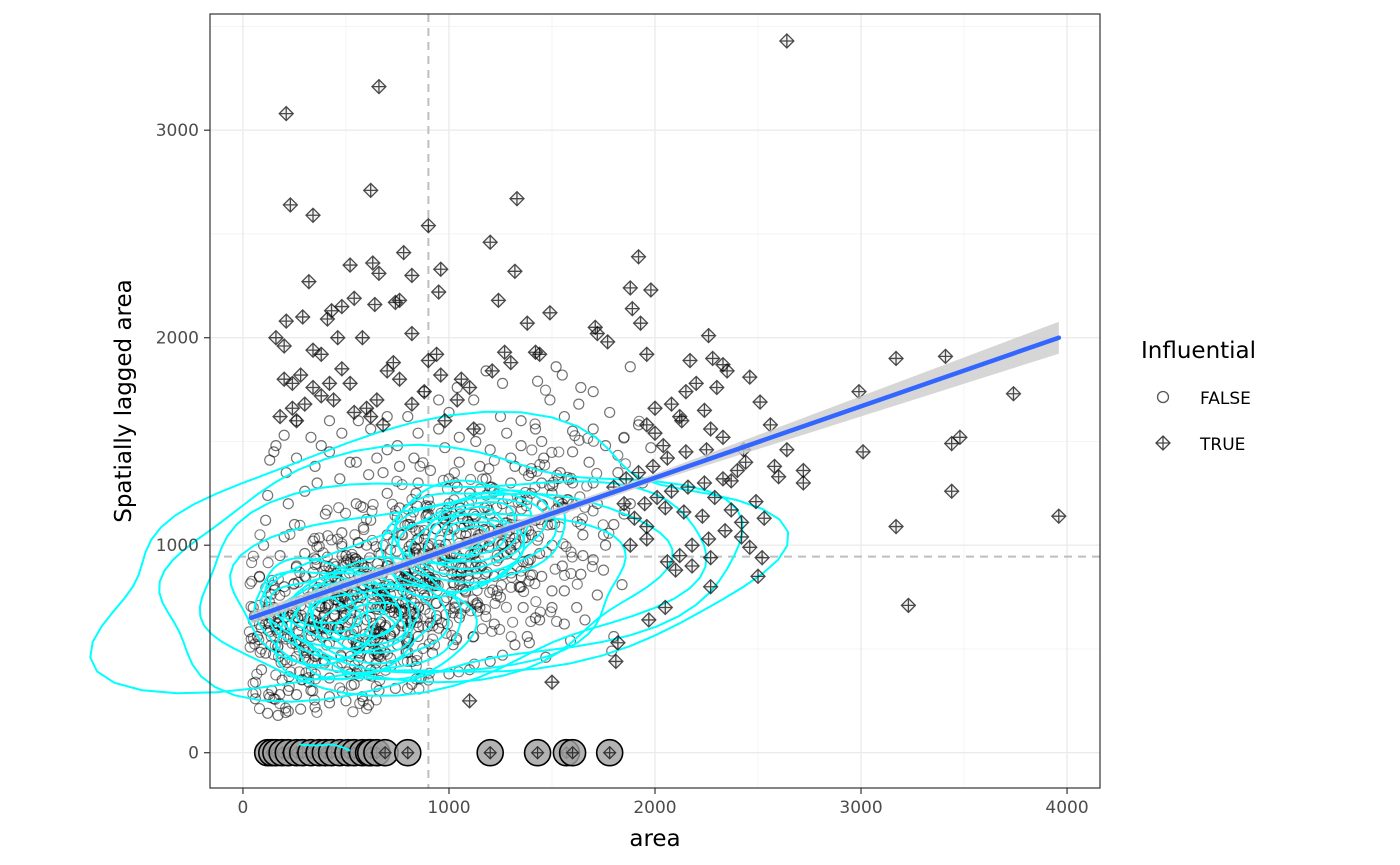 This screenshot has height=865, width=1400. I want to click on legend-key-false: FALSE, so click(1203, 399).